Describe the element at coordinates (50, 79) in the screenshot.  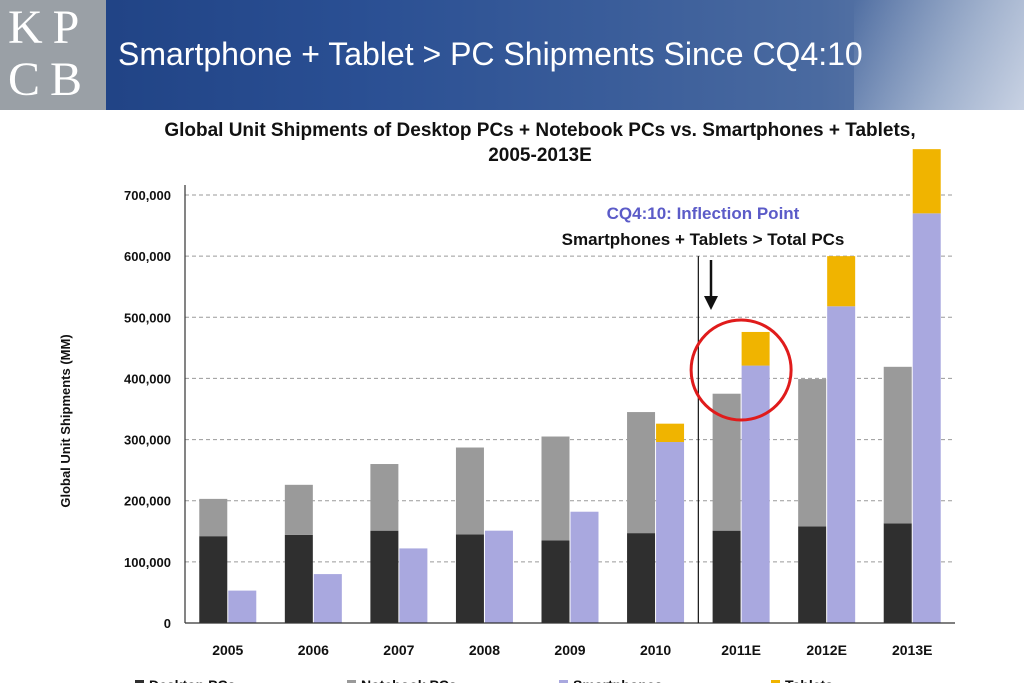
I see `logo-line-2: CB` at that location.